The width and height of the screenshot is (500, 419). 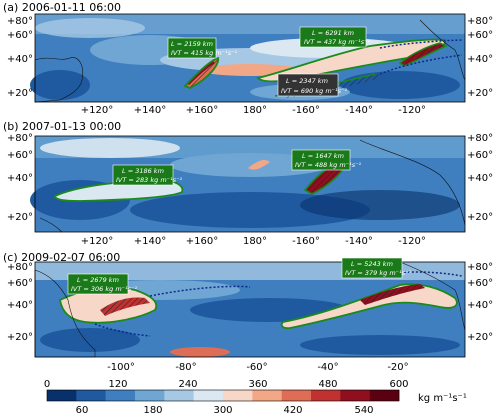 I want to click on panel-a-ytick-right-40: +40°, so click(x=480, y=59).